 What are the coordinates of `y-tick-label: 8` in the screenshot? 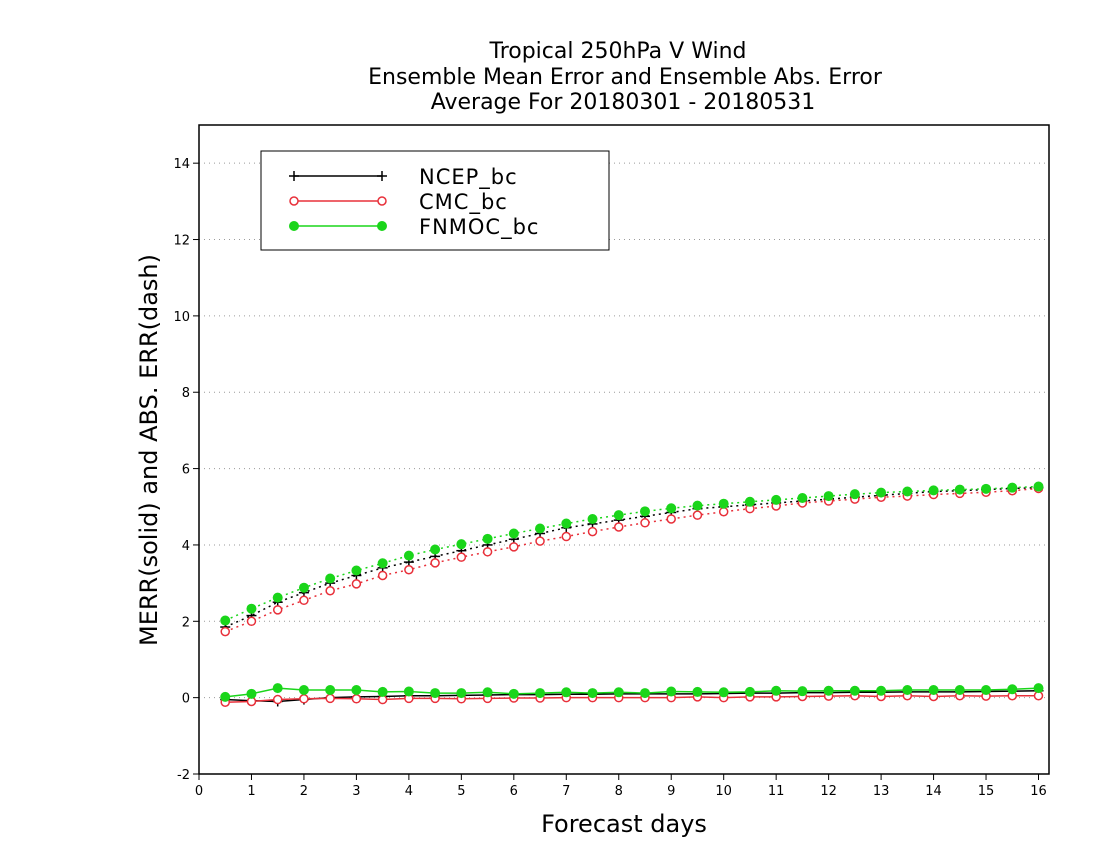 It's located at (186, 393).